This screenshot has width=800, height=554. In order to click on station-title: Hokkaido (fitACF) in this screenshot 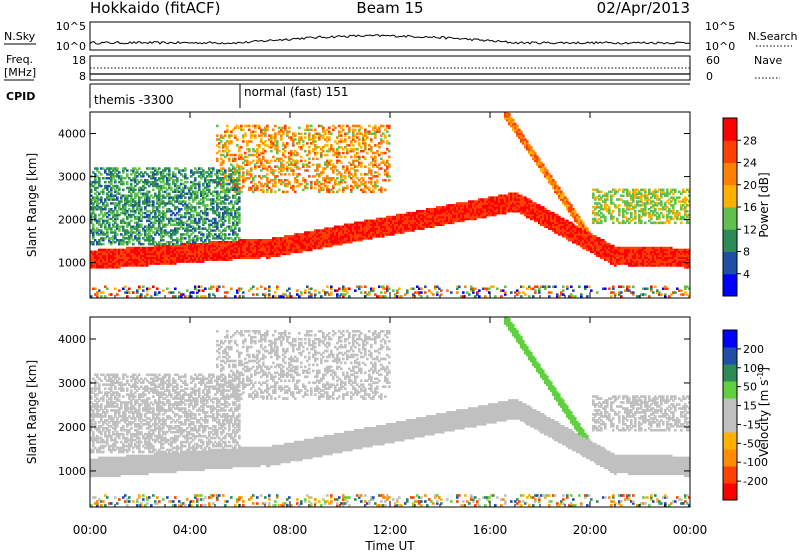, I will do `click(155, 8)`.